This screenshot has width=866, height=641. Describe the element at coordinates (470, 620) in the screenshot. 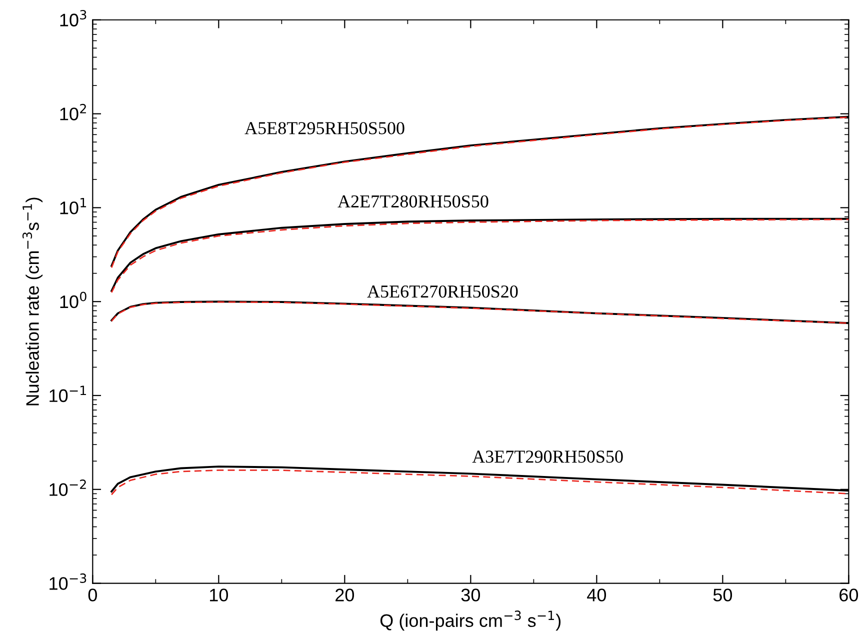

I see `x-axis-title: Q (ion-pairs cm$^{−3}$ s$^{−1}$)` at that location.